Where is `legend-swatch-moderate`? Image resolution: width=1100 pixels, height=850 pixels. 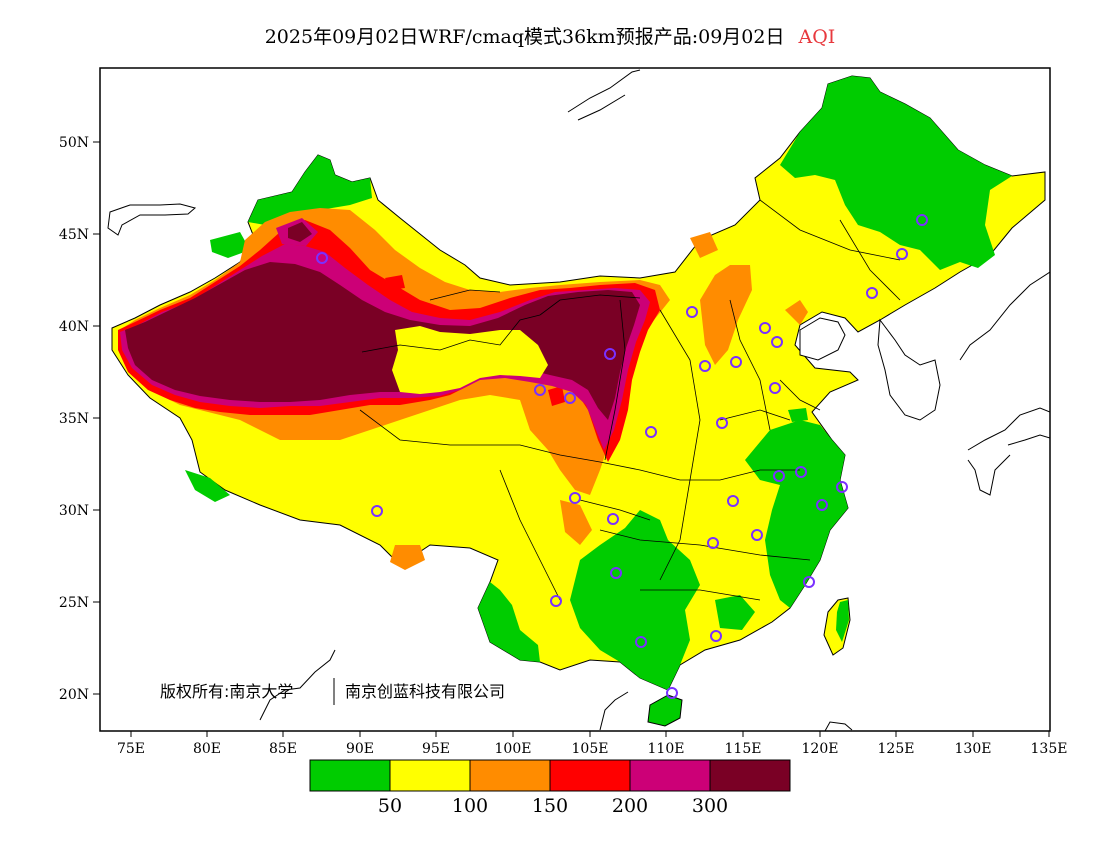 legend-swatch-moderate is located at coordinates (430, 775).